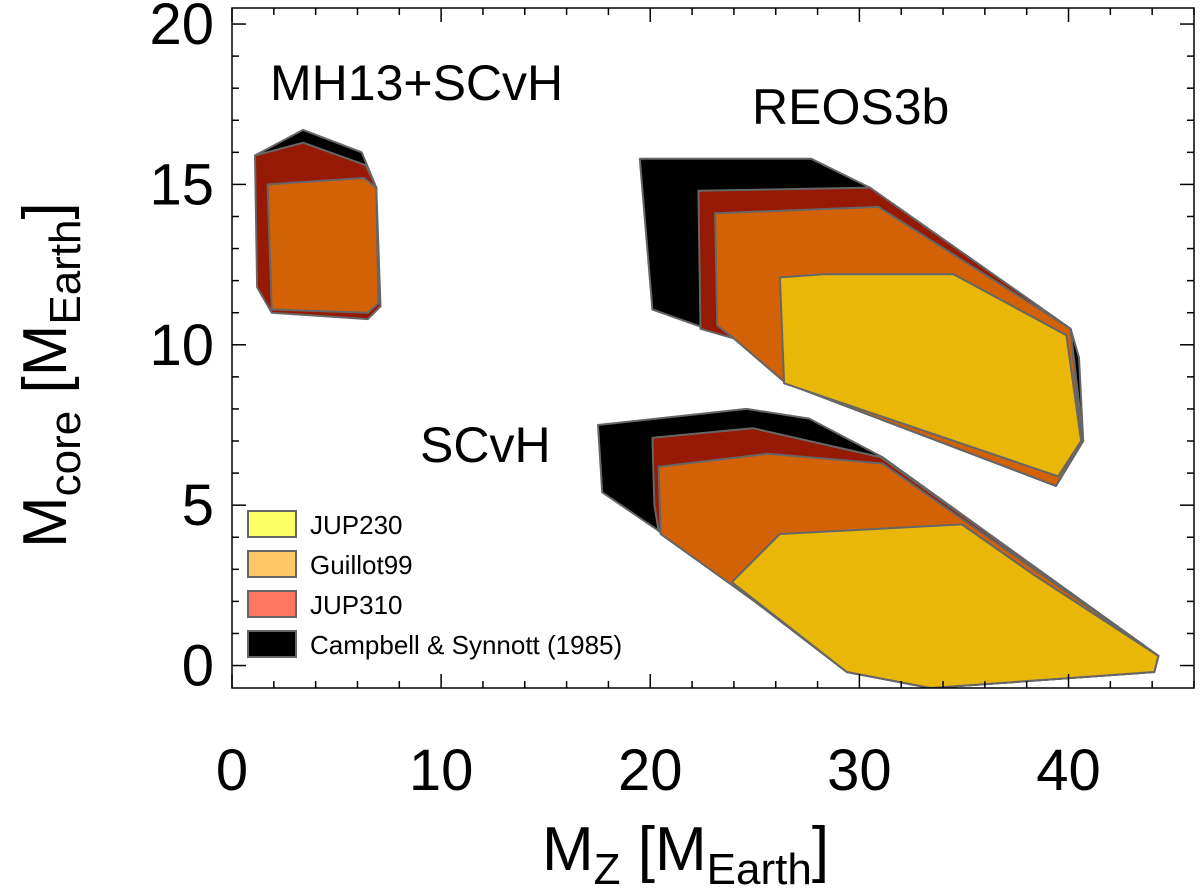 The height and width of the screenshot is (895, 1200). What do you see at coordinates (232, 770) in the screenshot?
I see `x-tick-label: 0` at bounding box center [232, 770].